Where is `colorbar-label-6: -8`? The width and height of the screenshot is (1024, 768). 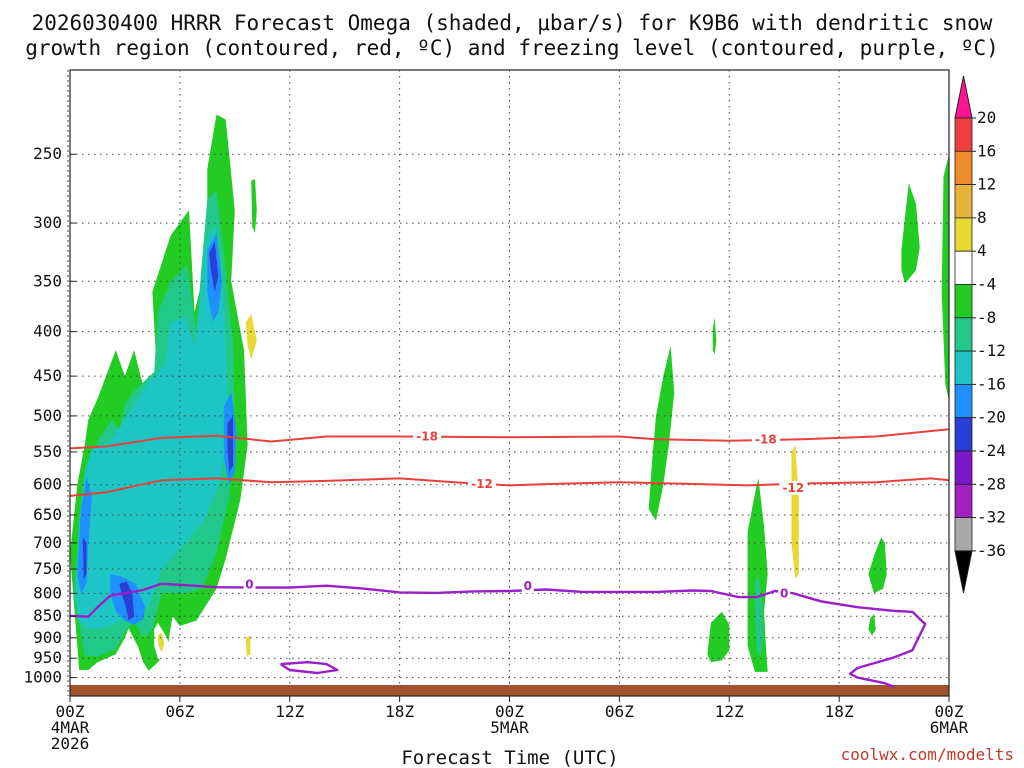 colorbar-label-6: -8 is located at coordinates (986, 317).